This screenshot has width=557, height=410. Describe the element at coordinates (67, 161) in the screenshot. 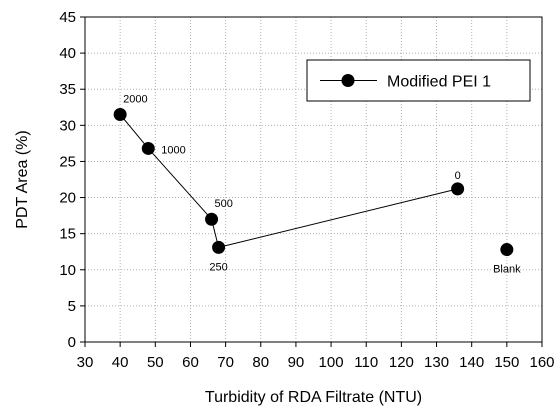

I see `y-tick-label: 25` at that location.